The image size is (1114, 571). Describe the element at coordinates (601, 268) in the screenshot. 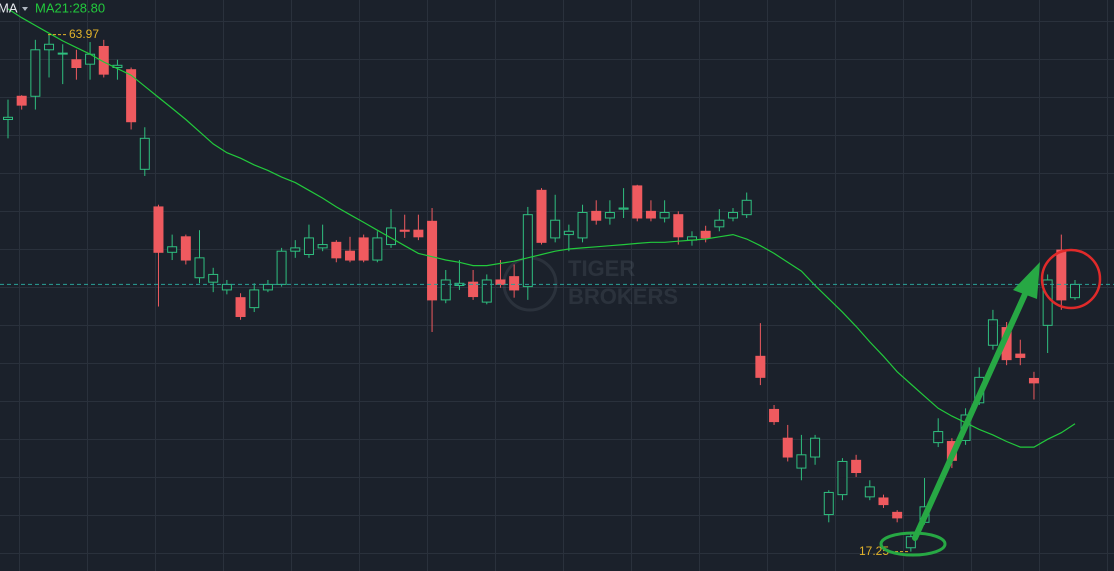

I see `watermark-text: TIGER` at that location.